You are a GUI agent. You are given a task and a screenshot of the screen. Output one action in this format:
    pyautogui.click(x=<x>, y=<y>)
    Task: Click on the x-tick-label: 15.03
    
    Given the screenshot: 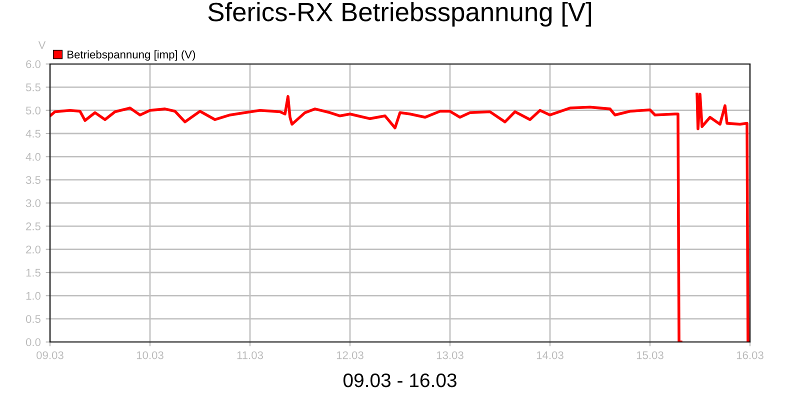 What is the action you would take?
    pyautogui.click(x=650, y=355)
    